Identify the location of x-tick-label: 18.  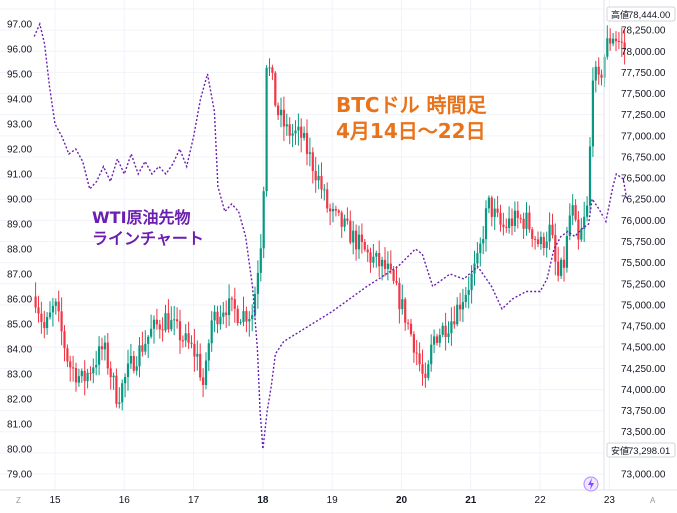
(263, 500).